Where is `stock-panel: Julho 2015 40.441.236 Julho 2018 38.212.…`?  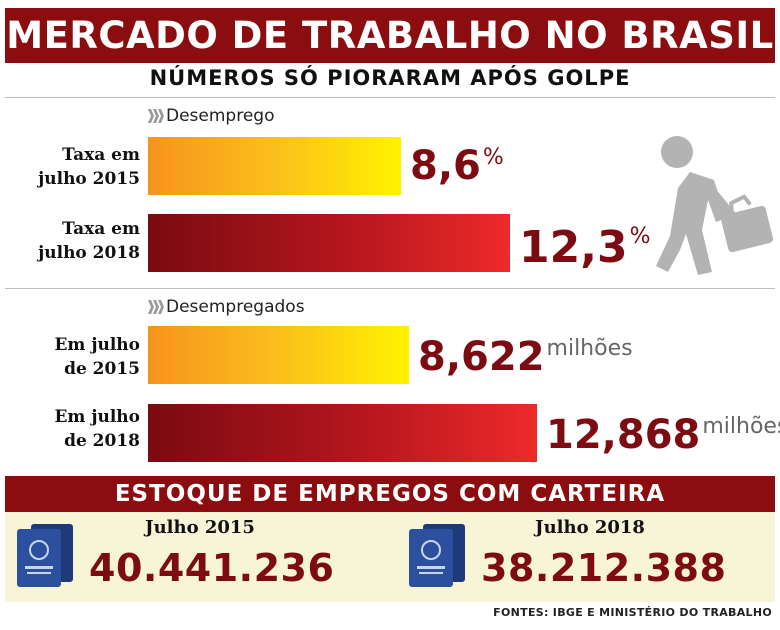 stock-panel: Julho 2015 40.441.236 Julho 2018 38.212.… is located at coordinates (390, 557).